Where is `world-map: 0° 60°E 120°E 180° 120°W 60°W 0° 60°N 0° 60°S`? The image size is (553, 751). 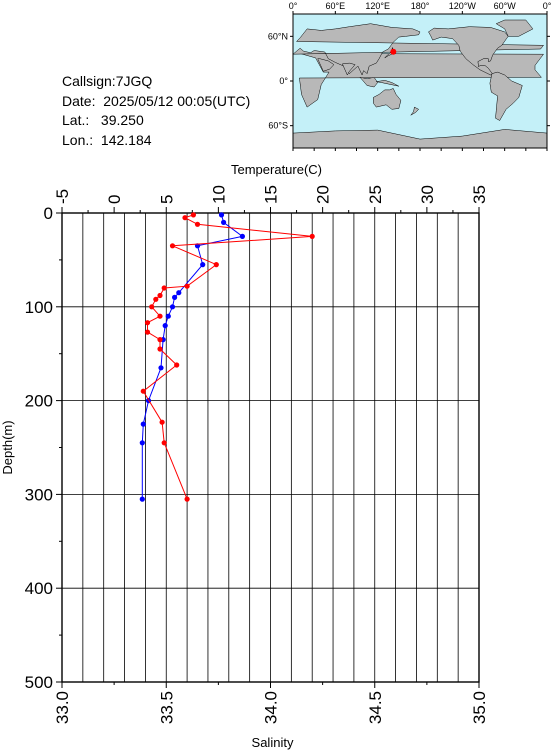 world-map: 0° 60°E 120°E 180° 120°W 60°W 0° 60°N 0° 60°S is located at coordinates (410, 76).